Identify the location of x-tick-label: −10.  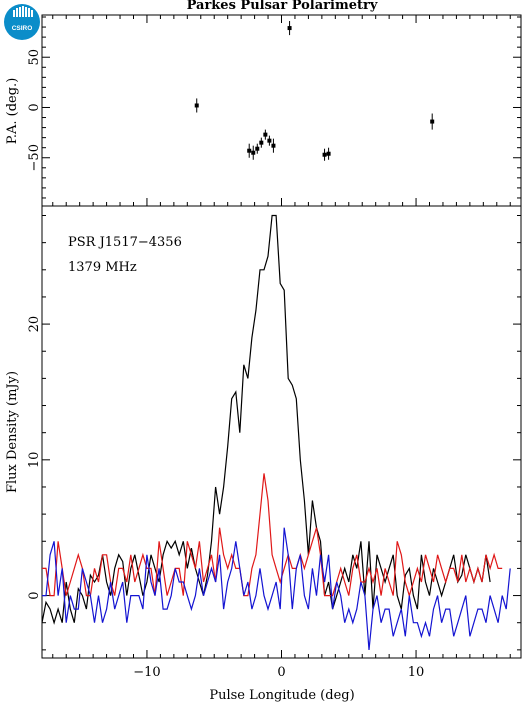
(146, 672).